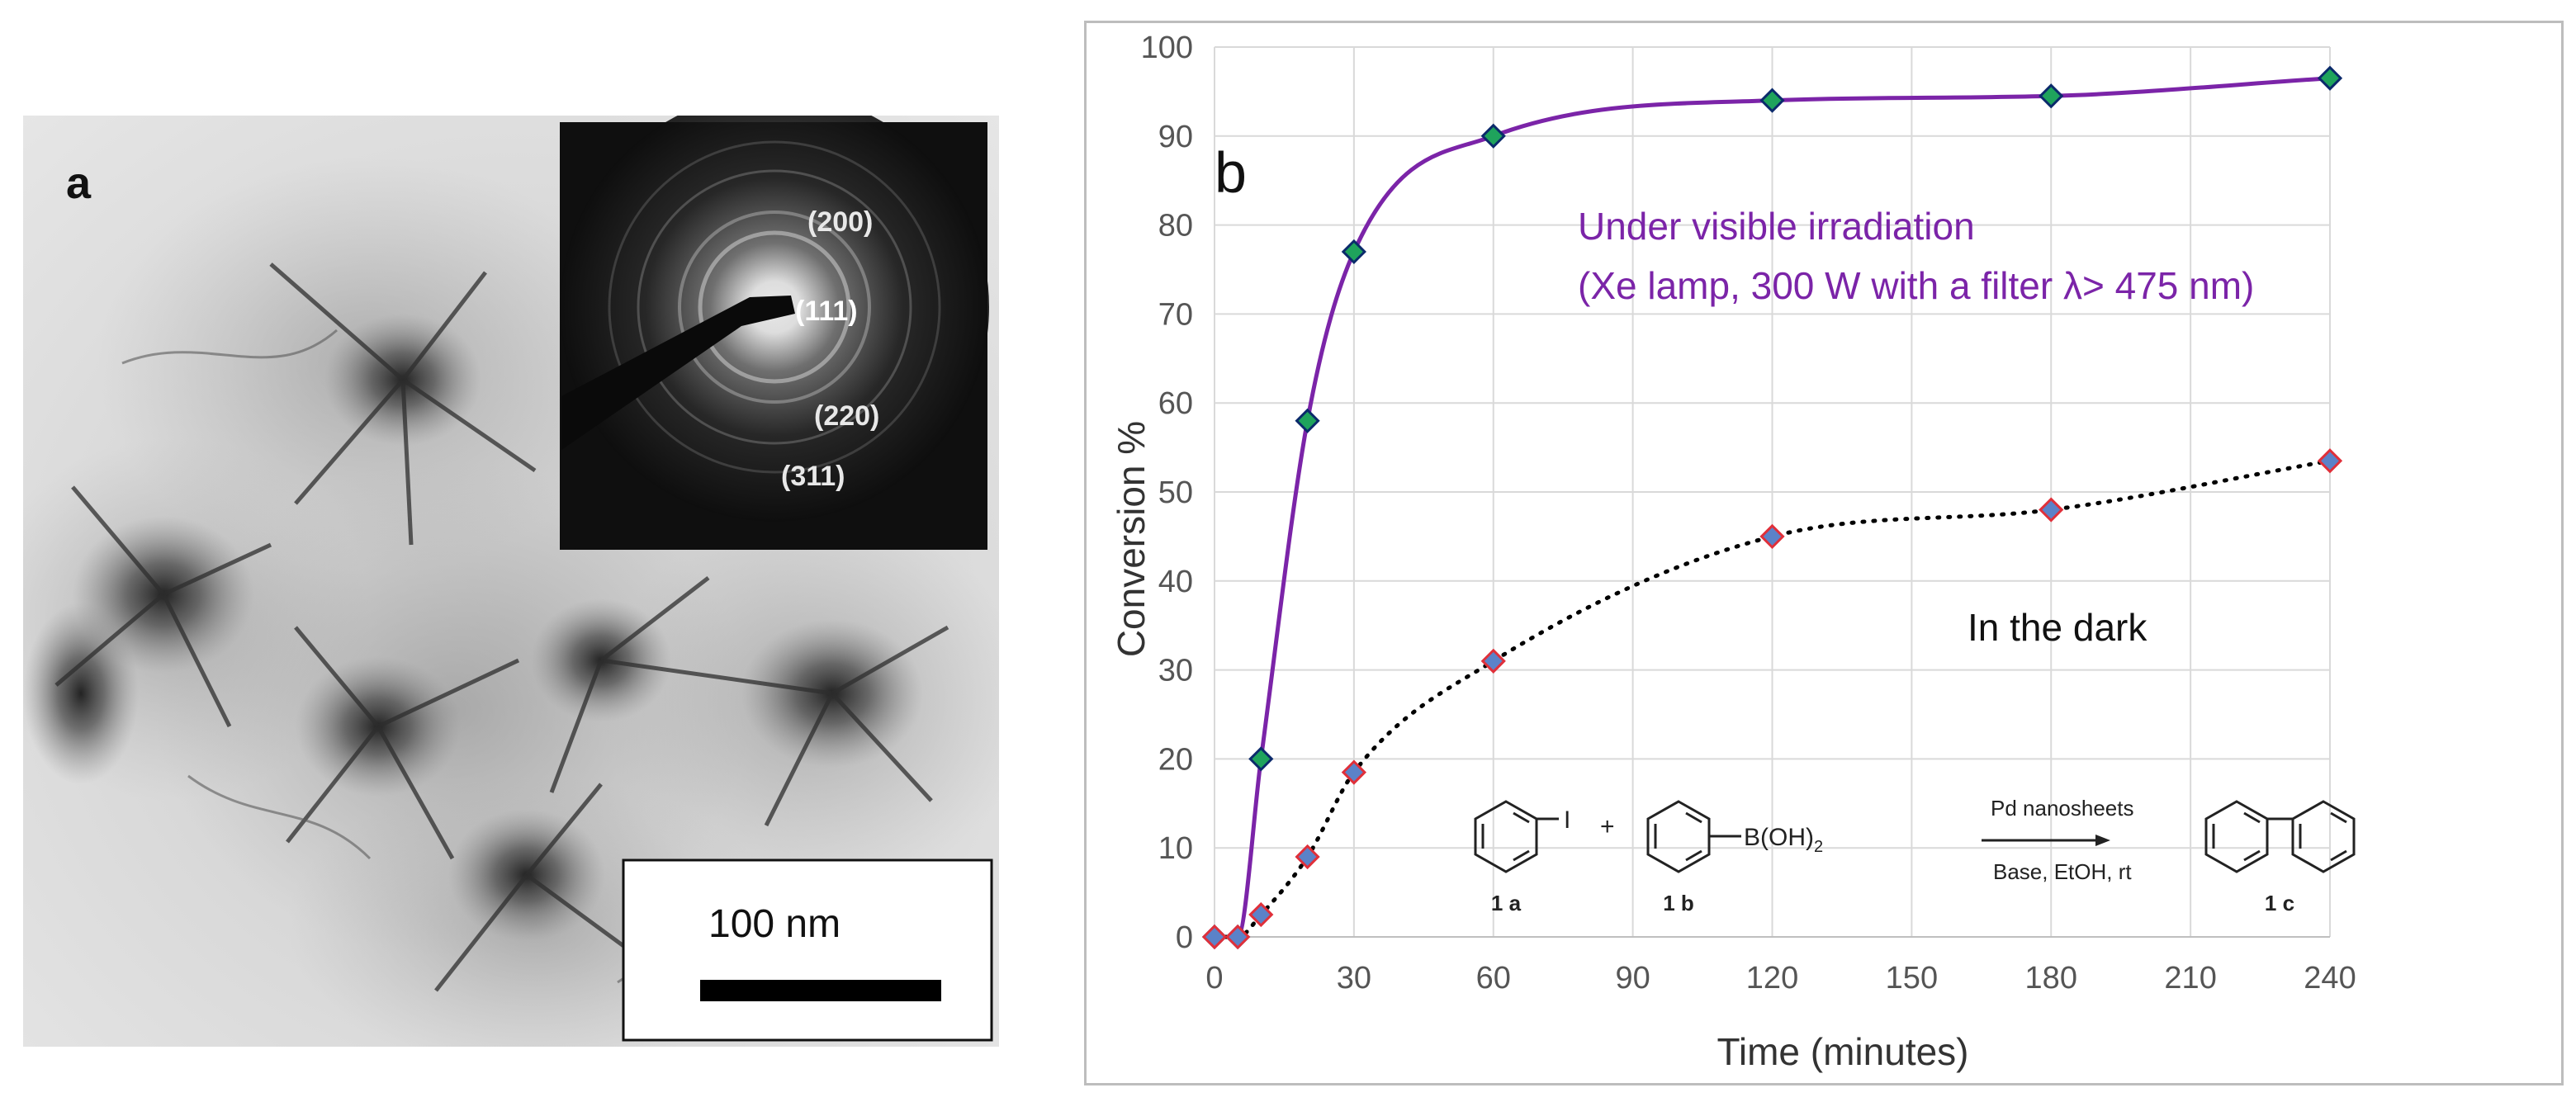 This screenshot has width=2576, height=1102. Describe the element at coordinates (2279, 903) in the screenshot. I see `product-label: 1 c` at that location.